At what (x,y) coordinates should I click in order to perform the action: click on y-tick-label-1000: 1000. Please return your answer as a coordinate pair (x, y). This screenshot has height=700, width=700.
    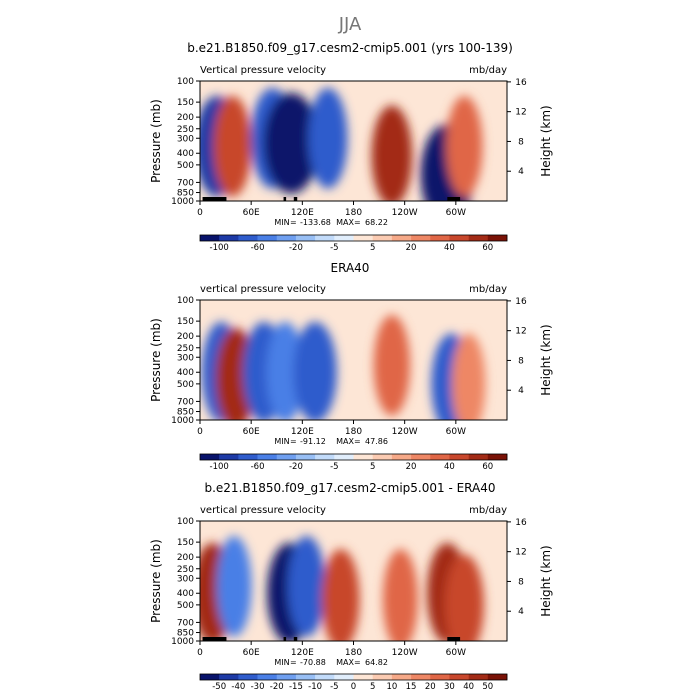
    Looking at the image, I should click on (182, 202).